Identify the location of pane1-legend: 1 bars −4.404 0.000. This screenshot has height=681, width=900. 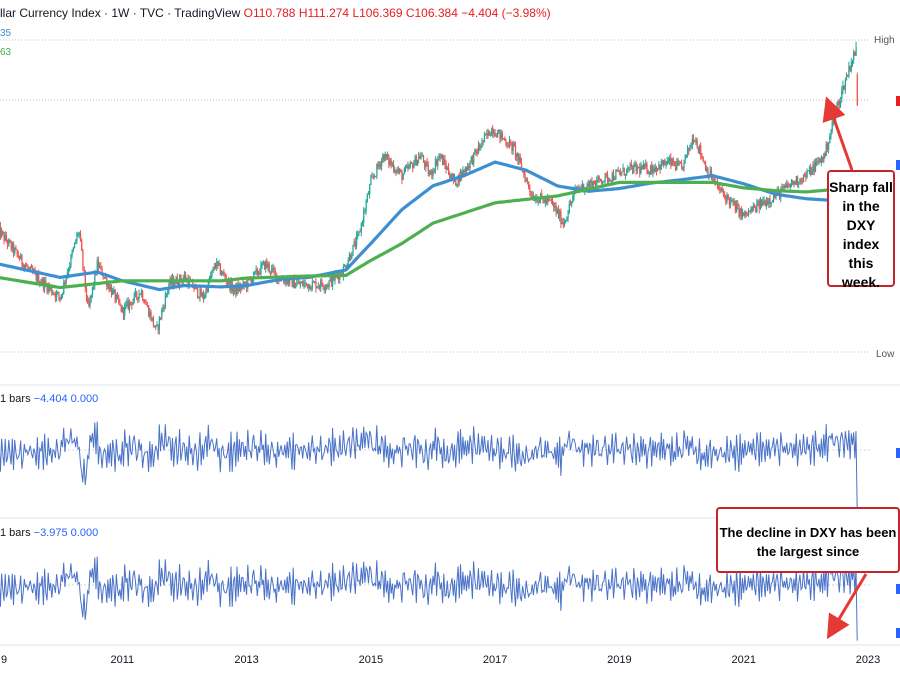
(49, 399).